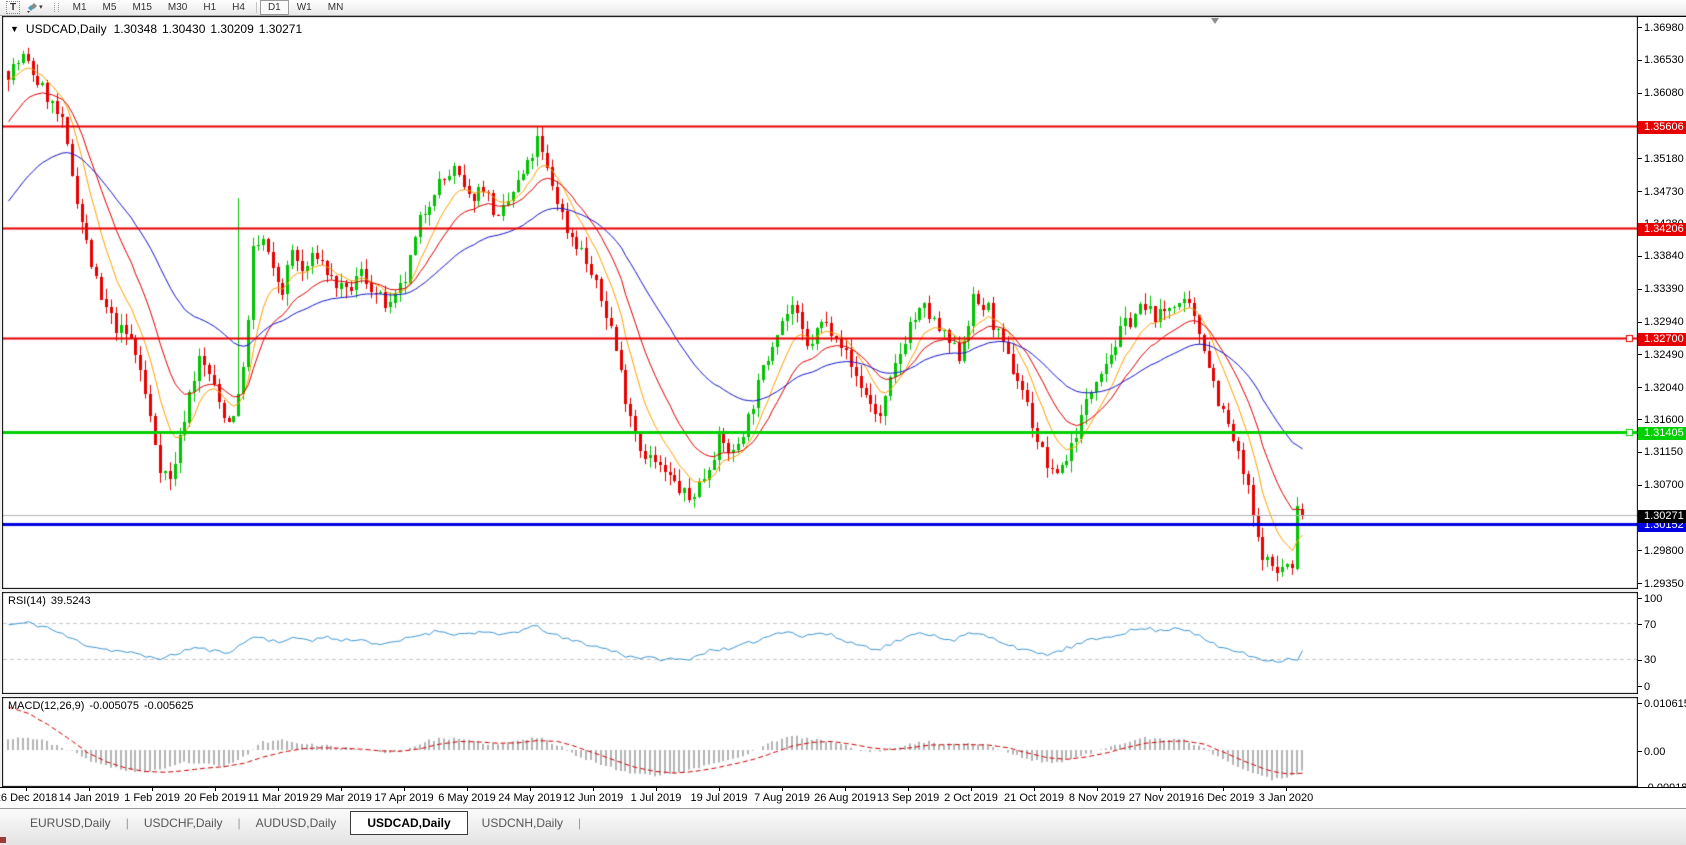 The height and width of the screenshot is (845, 1686). I want to click on toolbar-separator, so click(56, 7).